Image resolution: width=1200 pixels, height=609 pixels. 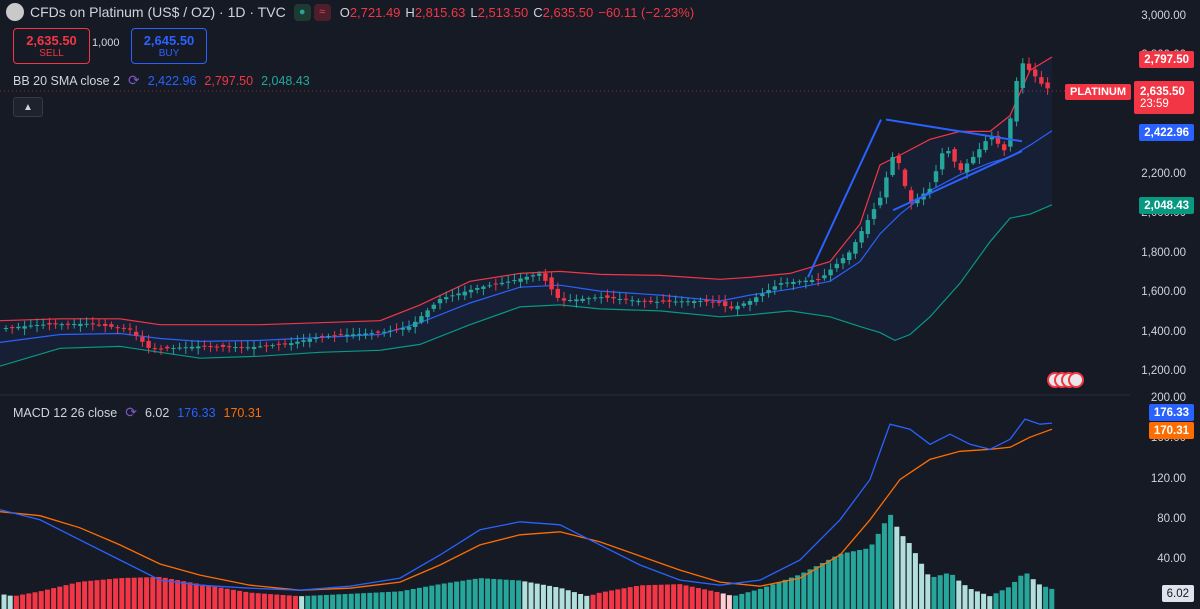 I want to click on buy-button: 2,645.50 BUY, so click(x=169, y=46).